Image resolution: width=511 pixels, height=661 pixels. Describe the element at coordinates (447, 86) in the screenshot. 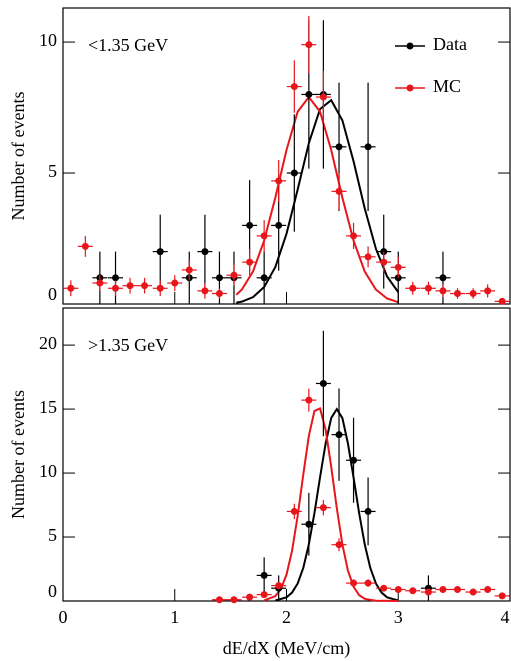

I see `legend-label: MC` at that location.